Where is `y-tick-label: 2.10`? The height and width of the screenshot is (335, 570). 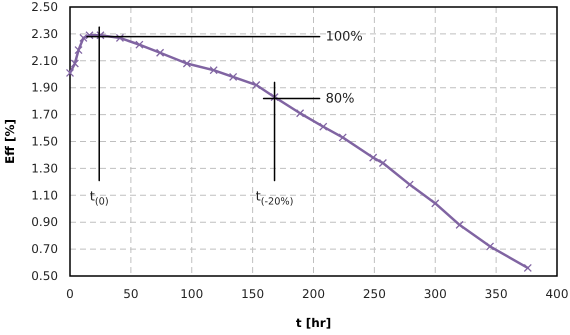 y-tick-label: 2.10 is located at coordinates (44, 61).